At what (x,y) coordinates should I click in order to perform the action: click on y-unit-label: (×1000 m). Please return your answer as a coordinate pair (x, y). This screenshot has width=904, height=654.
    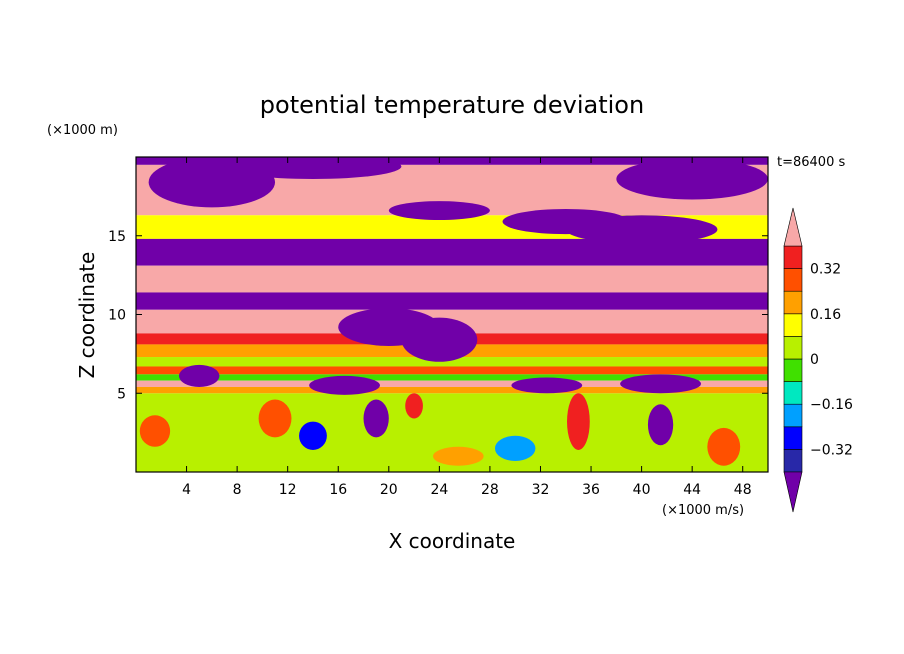
    Looking at the image, I should click on (82, 130).